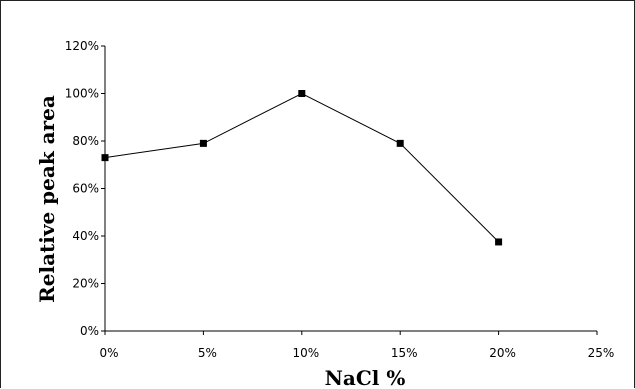 This screenshot has height=389, width=635. I want to click on y-tick-label: 0%, so click(89, 331).